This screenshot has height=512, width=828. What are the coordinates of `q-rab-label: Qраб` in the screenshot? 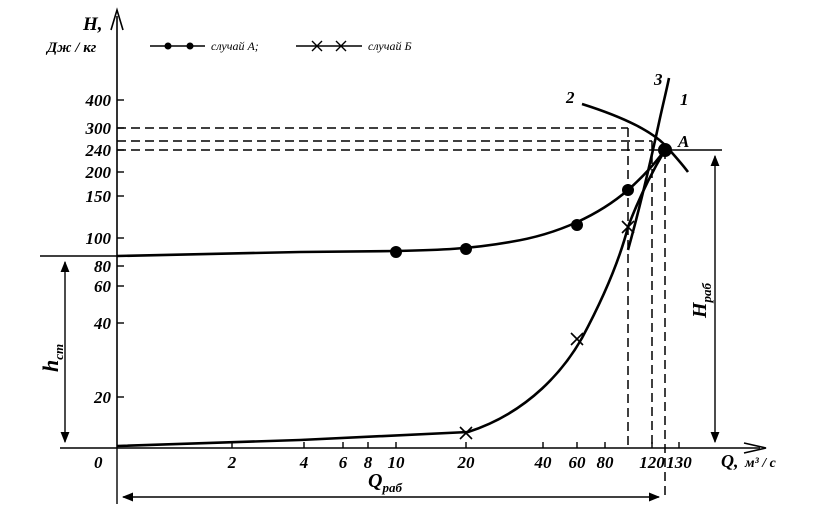 It's located at (385, 482).